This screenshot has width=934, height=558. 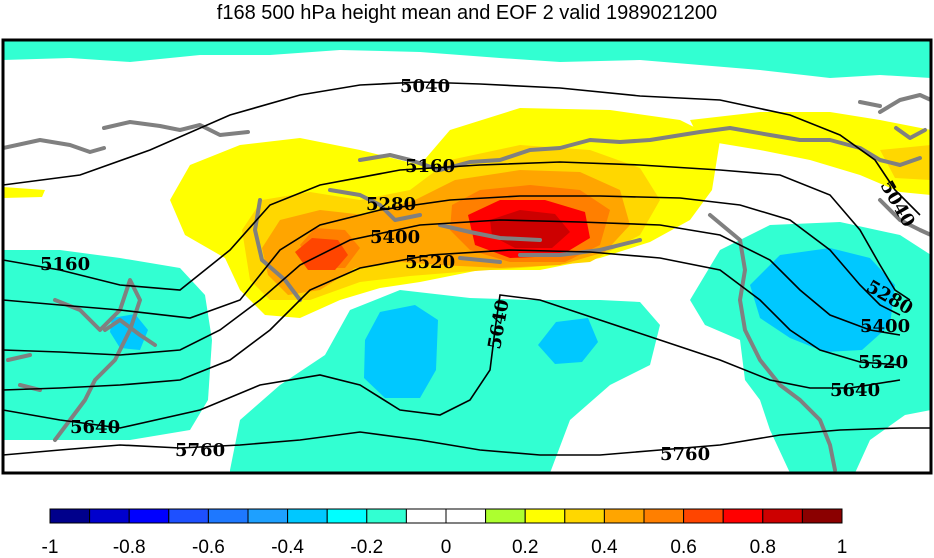 I want to click on colorbar-tick-label: -0.2, so click(x=367, y=547).